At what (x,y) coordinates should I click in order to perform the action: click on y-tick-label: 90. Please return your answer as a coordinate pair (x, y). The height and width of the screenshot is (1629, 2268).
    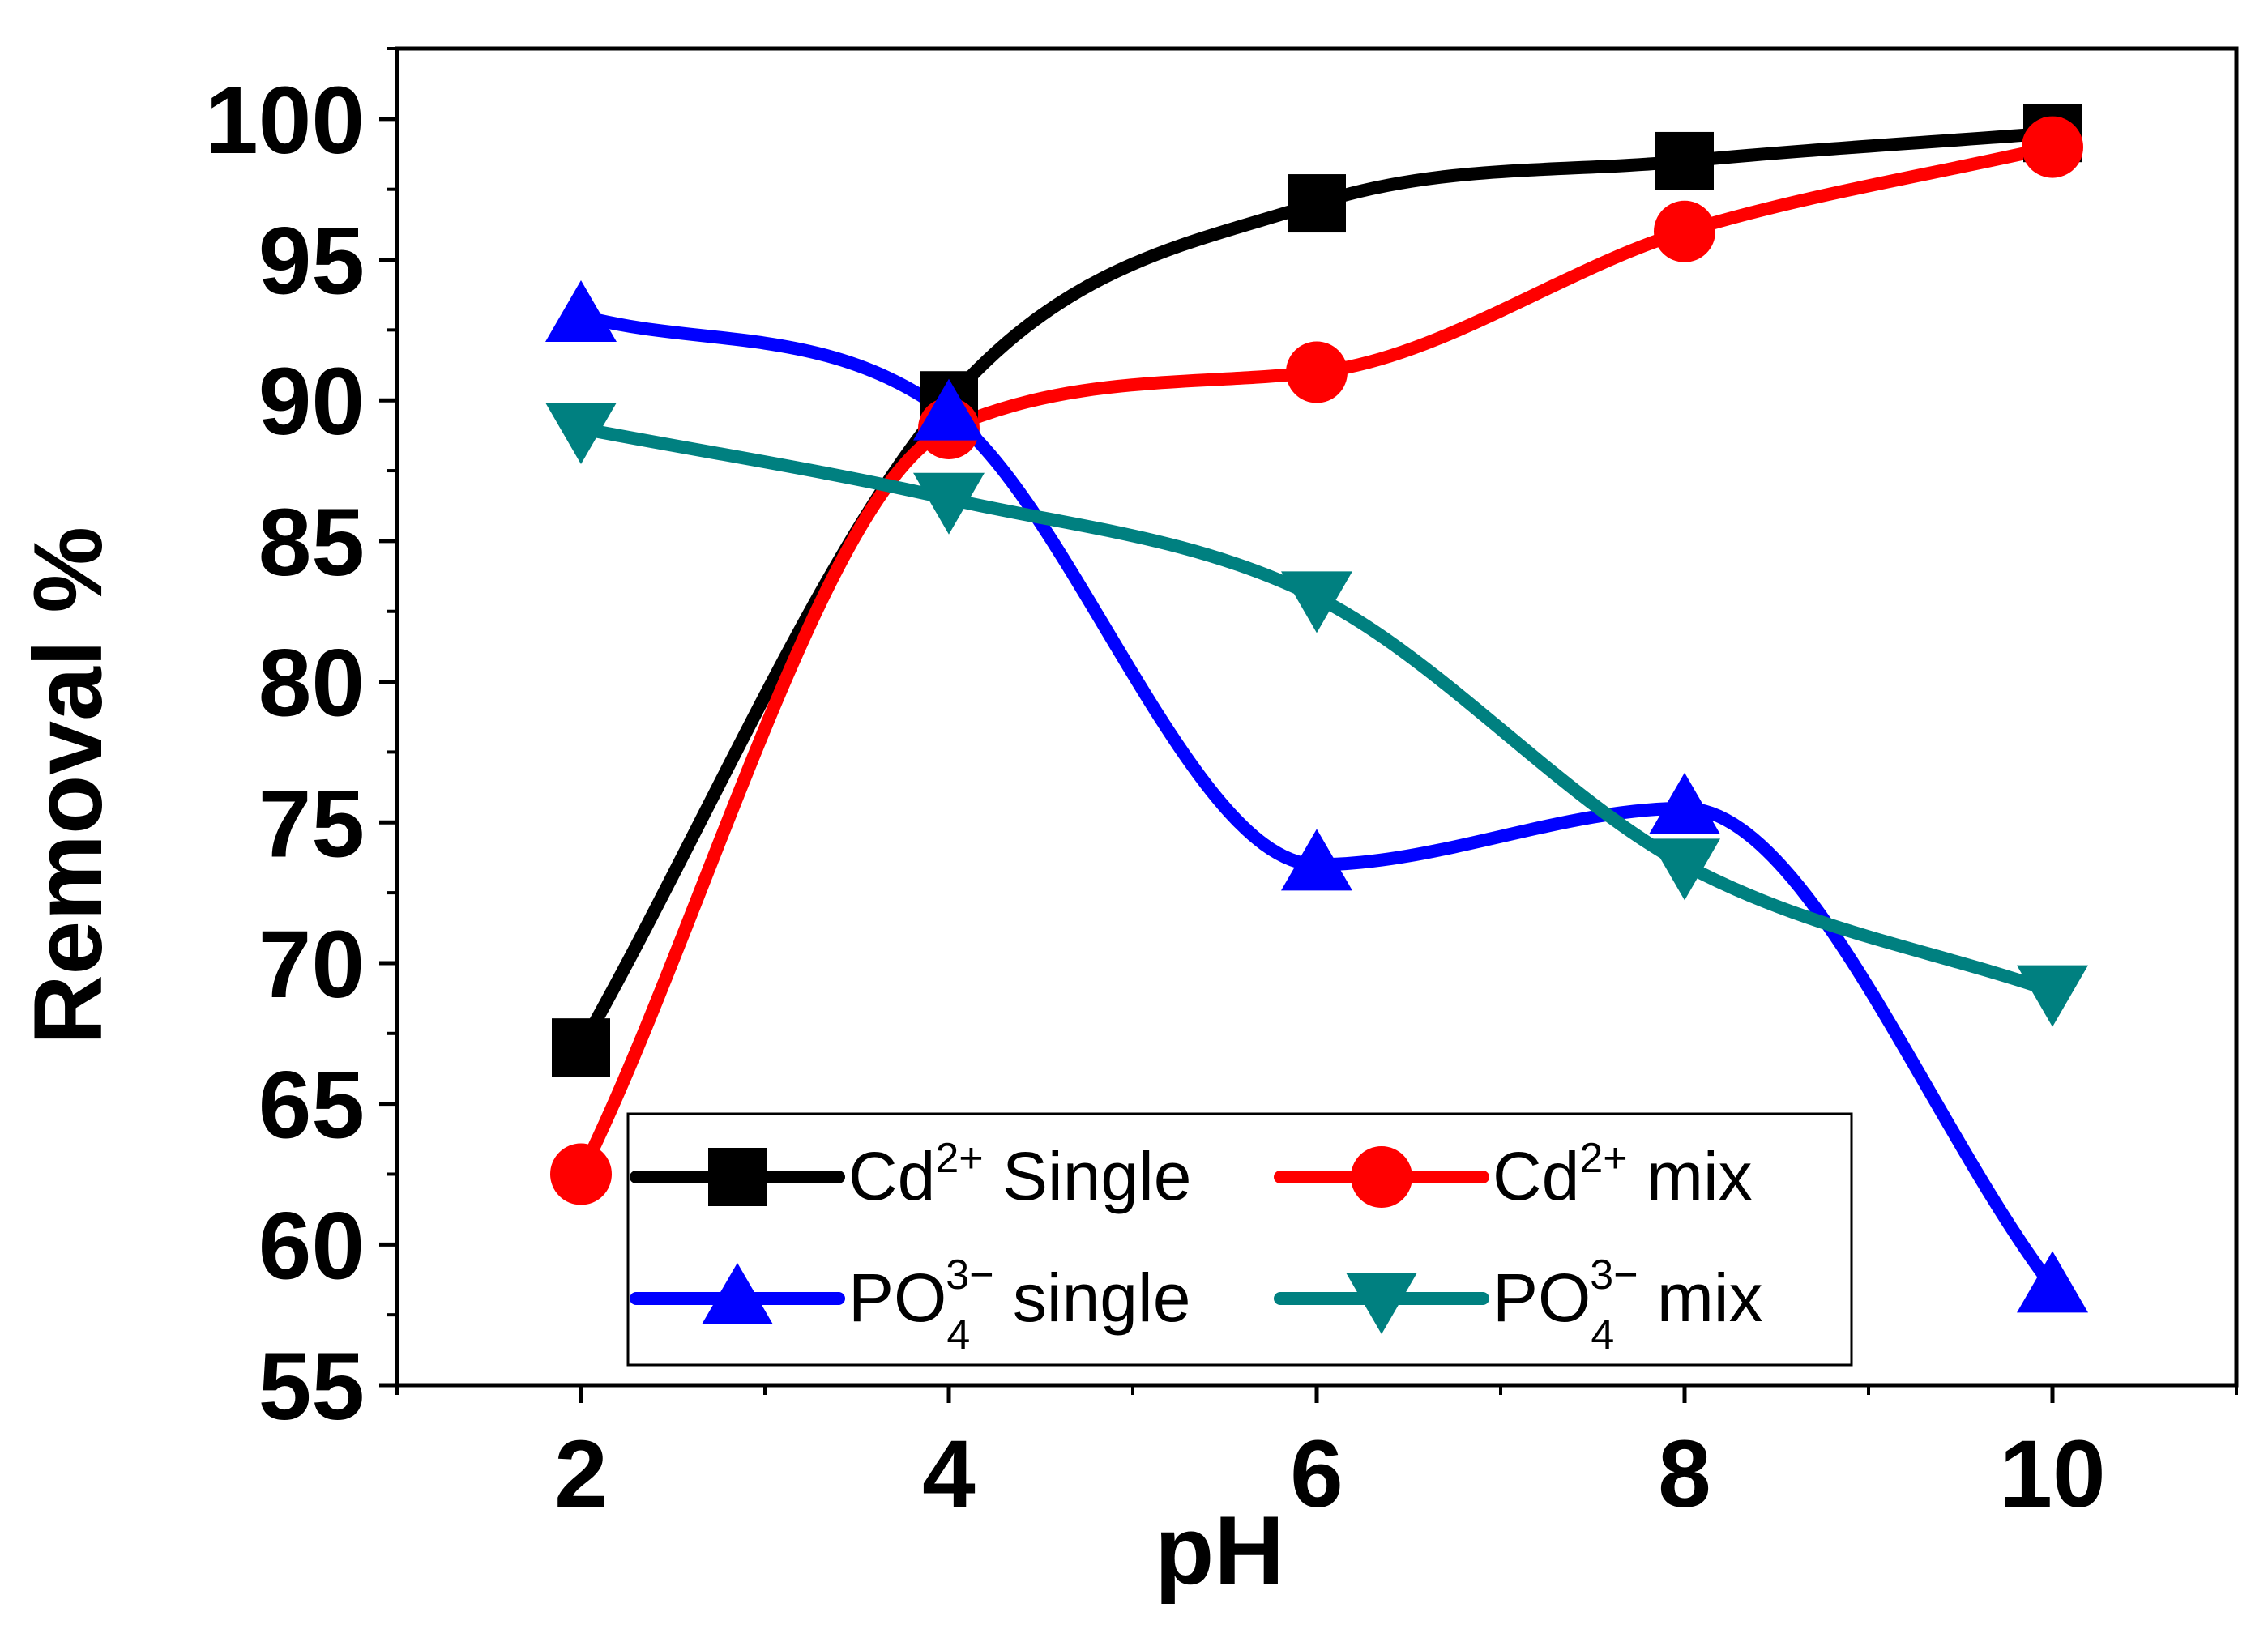
    Looking at the image, I should click on (312, 401).